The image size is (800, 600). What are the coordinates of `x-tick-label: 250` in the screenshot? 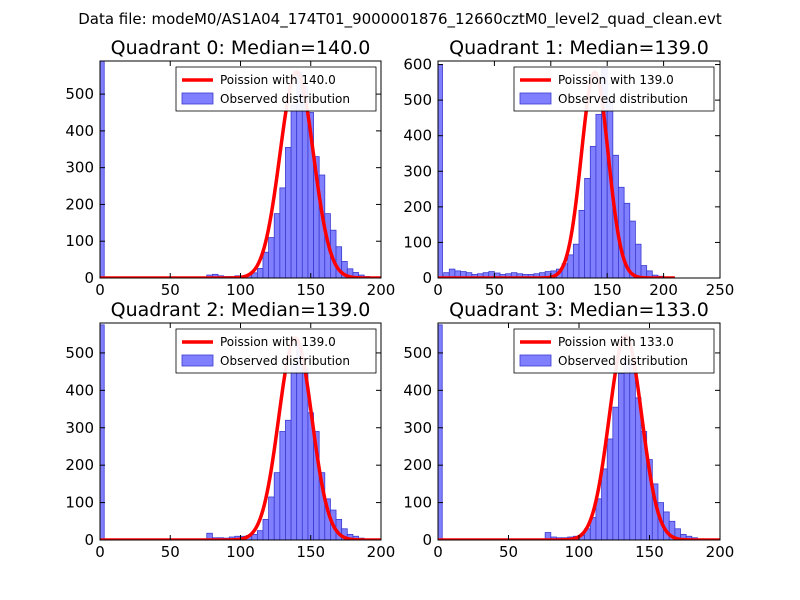 It's located at (720, 290).